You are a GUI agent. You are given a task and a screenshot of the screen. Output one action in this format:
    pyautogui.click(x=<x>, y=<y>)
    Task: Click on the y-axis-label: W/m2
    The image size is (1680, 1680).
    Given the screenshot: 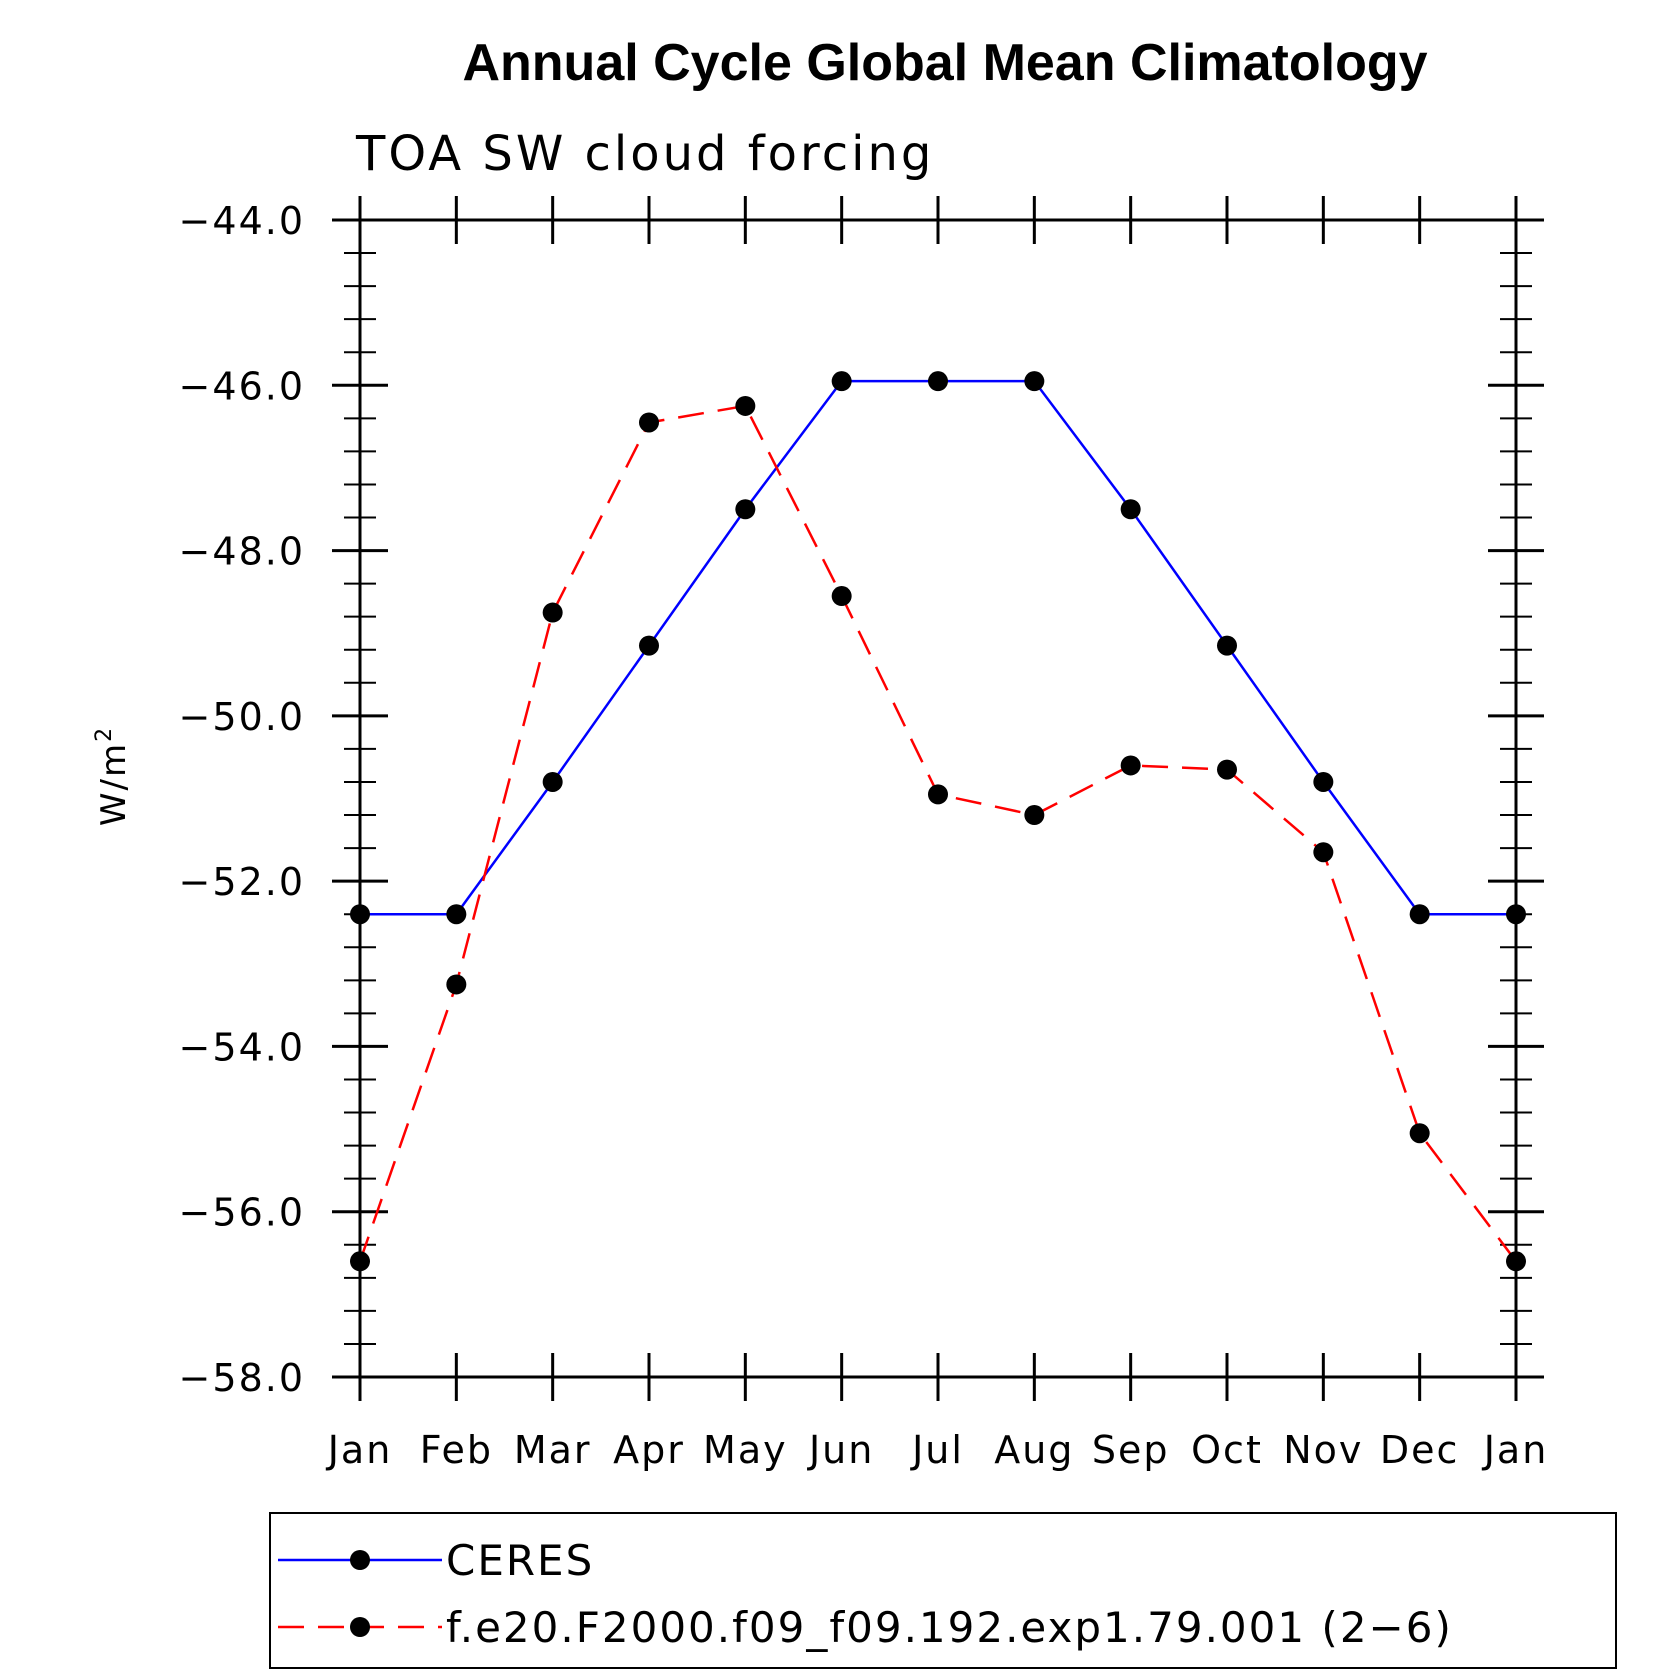 What is the action you would take?
    pyautogui.click(x=113, y=776)
    